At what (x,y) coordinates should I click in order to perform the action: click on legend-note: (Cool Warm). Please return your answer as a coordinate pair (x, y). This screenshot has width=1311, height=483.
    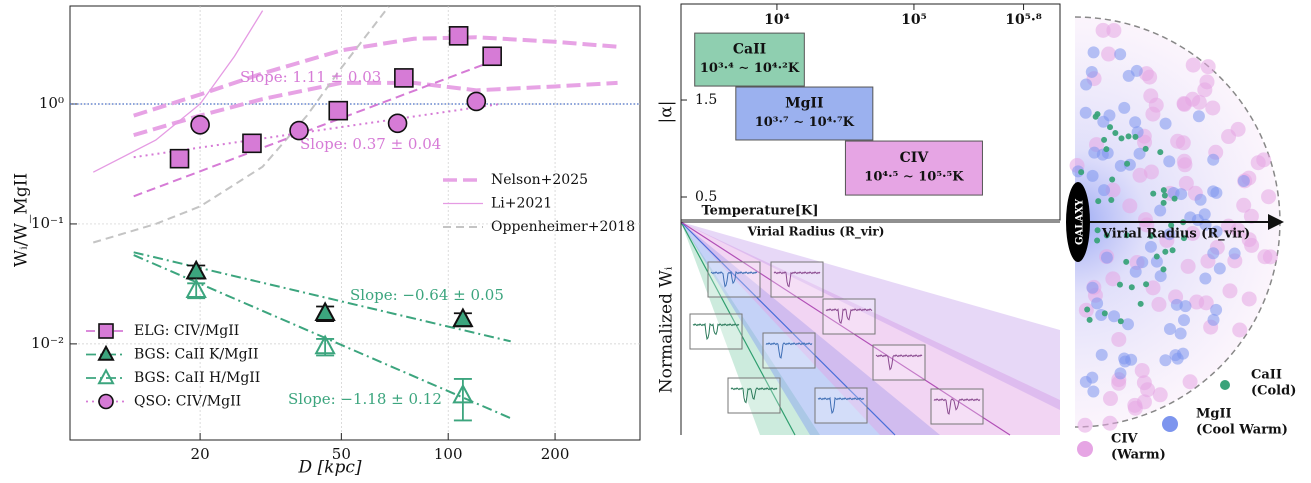
    Looking at the image, I should click on (1242, 430).